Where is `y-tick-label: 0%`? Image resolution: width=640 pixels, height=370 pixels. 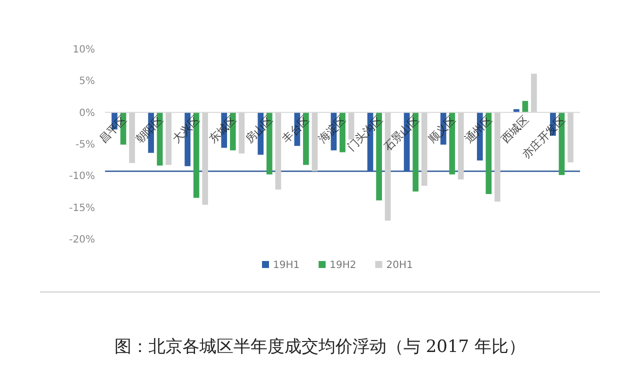 y-tick-label: 0% is located at coordinates (87, 113).